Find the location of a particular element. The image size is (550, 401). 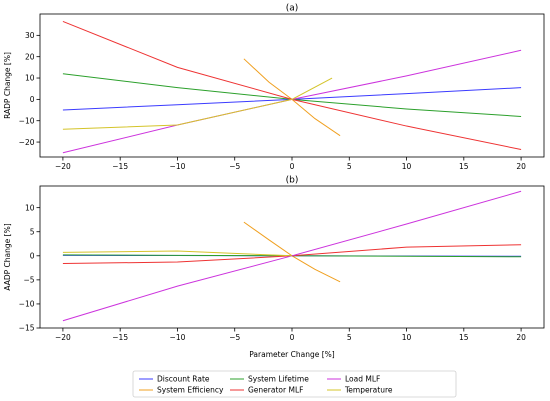

y-axis-label: RADP Change [%] is located at coordinates (7, 85).